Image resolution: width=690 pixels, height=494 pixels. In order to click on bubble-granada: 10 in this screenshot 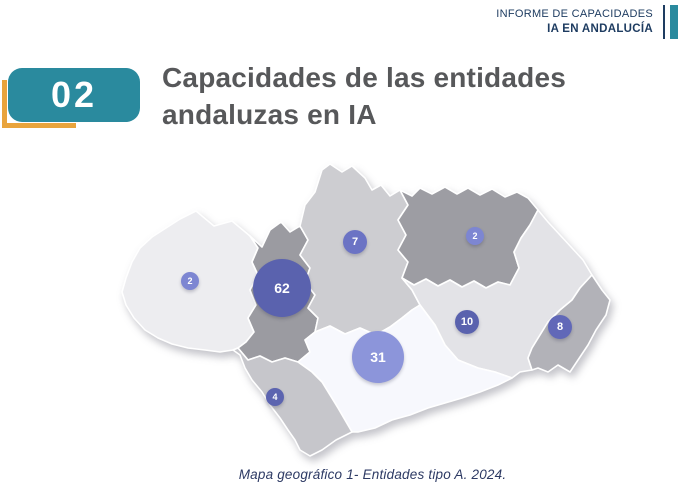, I will do `click(467, 322)`.